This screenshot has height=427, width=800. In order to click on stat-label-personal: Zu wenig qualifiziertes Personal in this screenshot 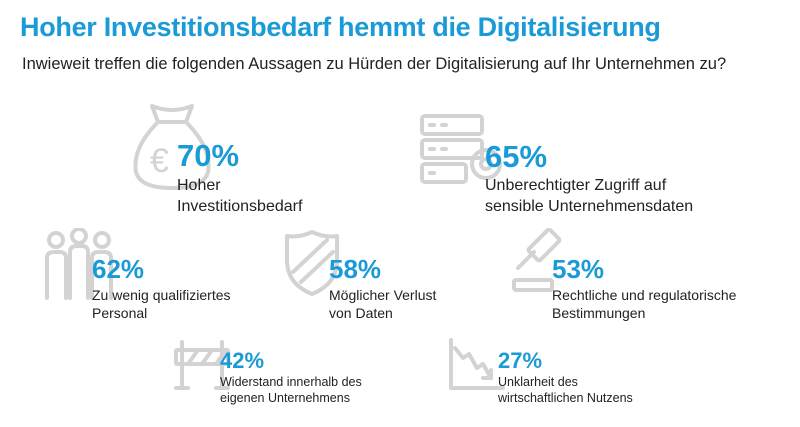, I will do `click(161, 304)`.